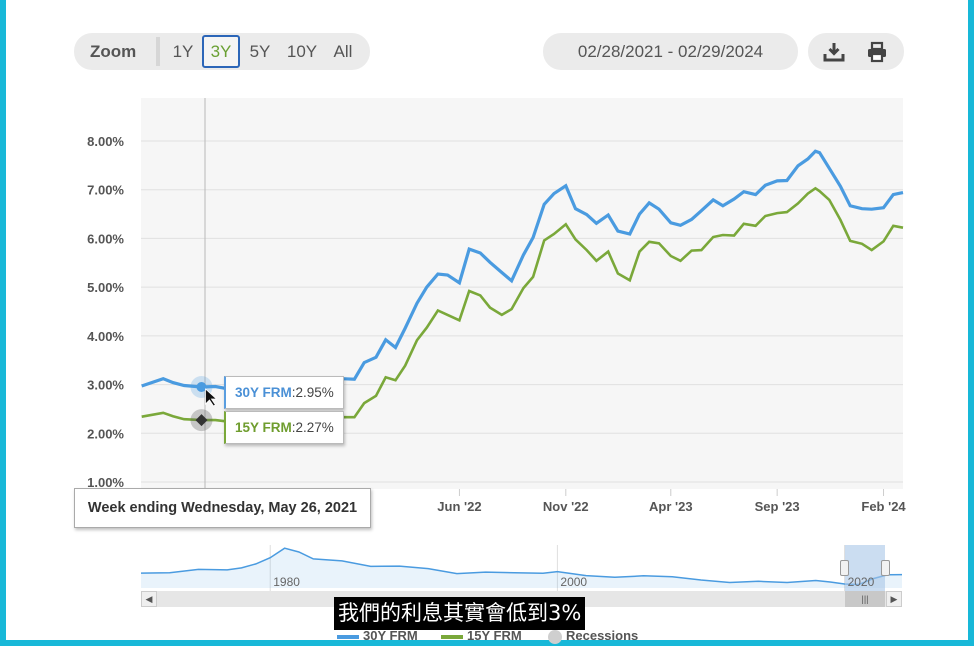 The image size is (974, 646). I want to click on legend-label-recessions: Recessions, so click(602, 635).